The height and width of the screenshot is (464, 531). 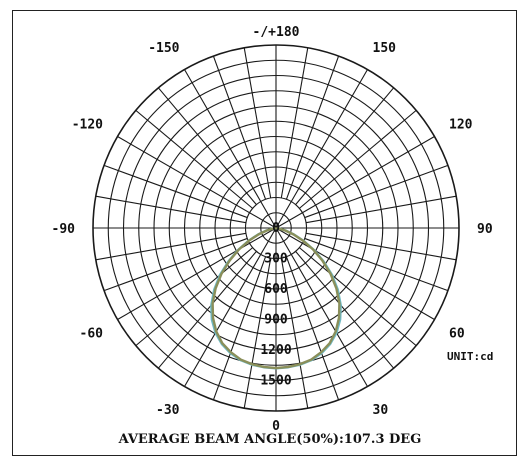 I want to click on angle-tick-label: 150, so click(x=385, y=48).